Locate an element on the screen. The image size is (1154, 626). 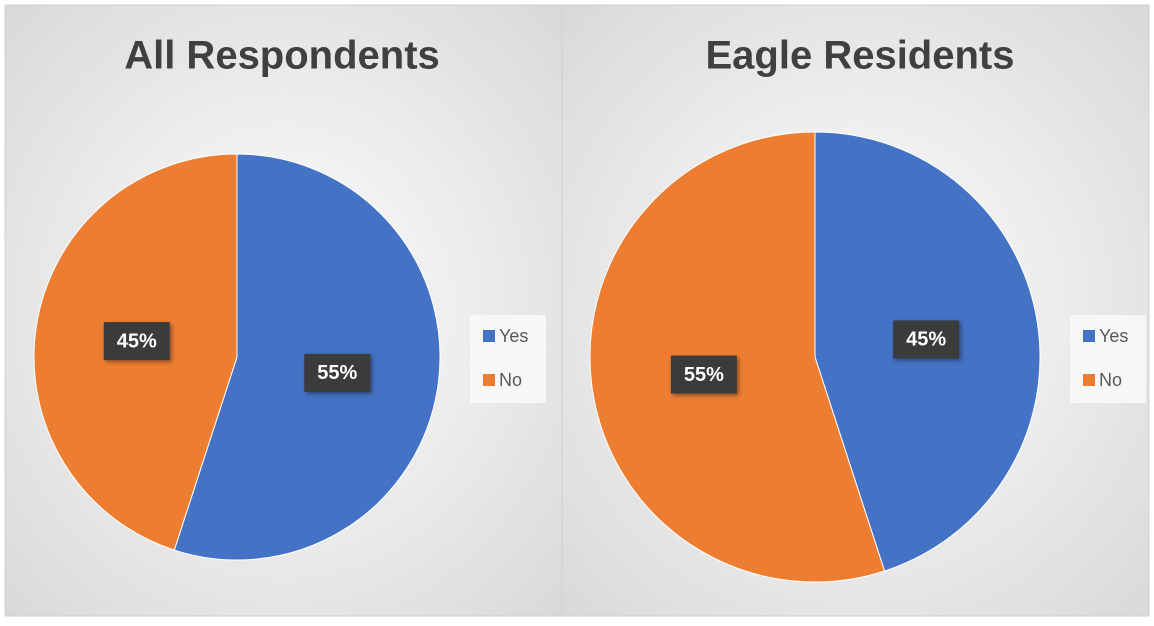
chart-title: All Respondents is located at coordinates (282, 56).